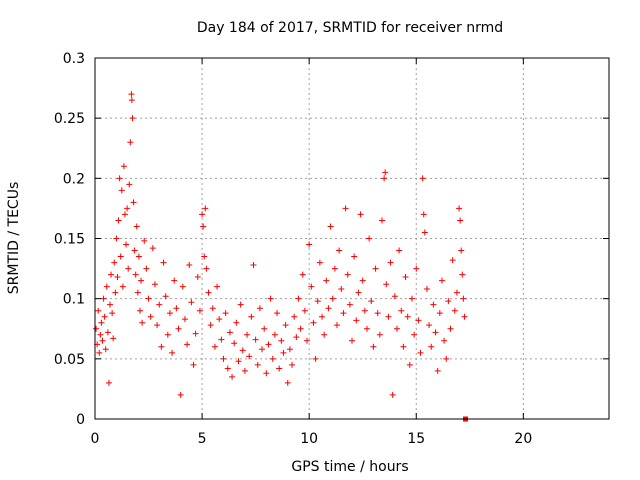 Image resolution: width=640 pixels, height=480 pixels. I want to click on x-tick-label: 20, so click(523, 439).